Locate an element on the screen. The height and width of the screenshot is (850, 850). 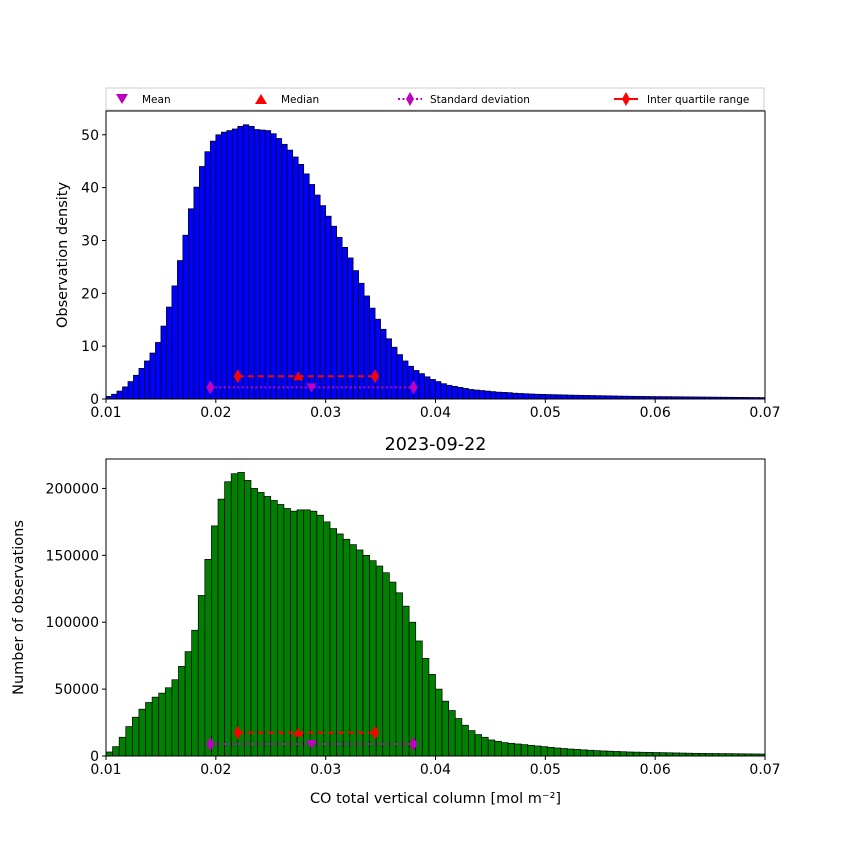
y-tick-label: 50 is located at coordinates (90, 136).